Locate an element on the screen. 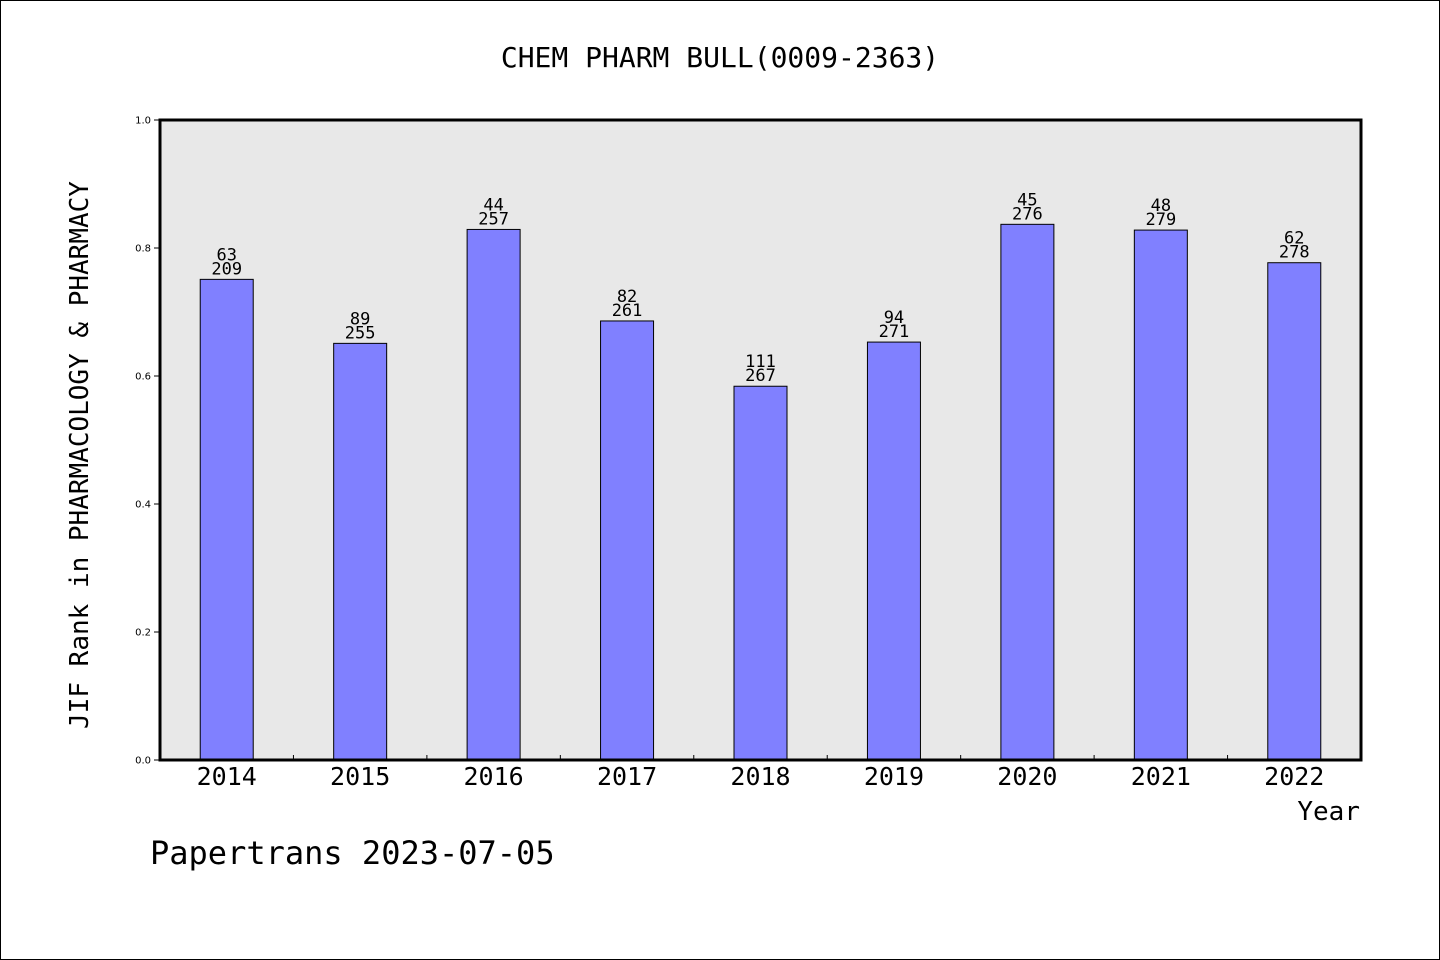 The width and height of the screenshot is (1440, 960). y-tick-label: 0.8 is located at coordinates (143, 249).